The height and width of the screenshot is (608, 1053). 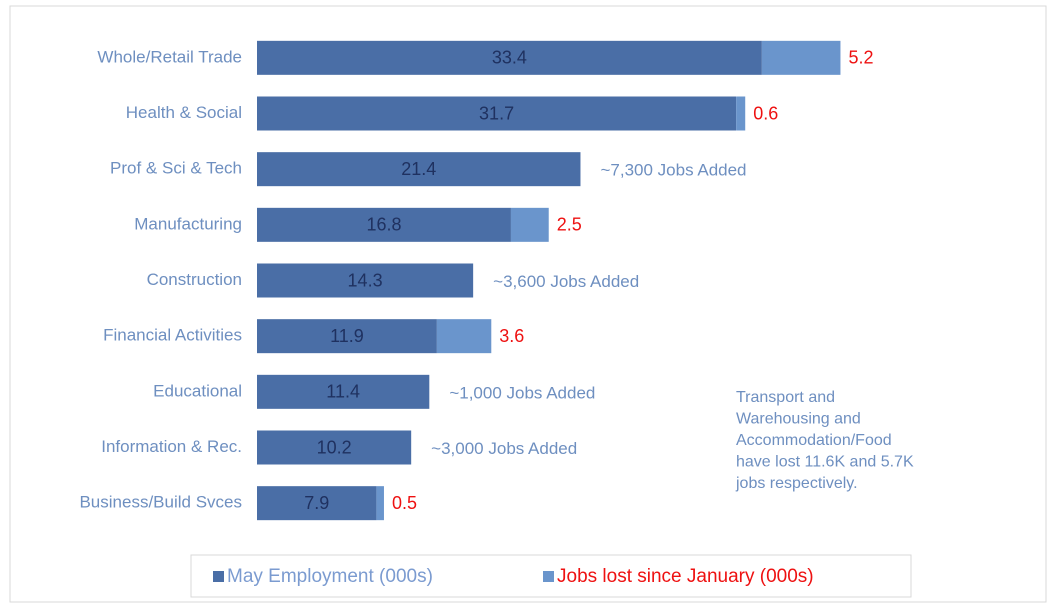 What do you see at coordinates (860, 58) in the screenshot?
I see `value-label: 5.2` at bounding box center [860, 58].